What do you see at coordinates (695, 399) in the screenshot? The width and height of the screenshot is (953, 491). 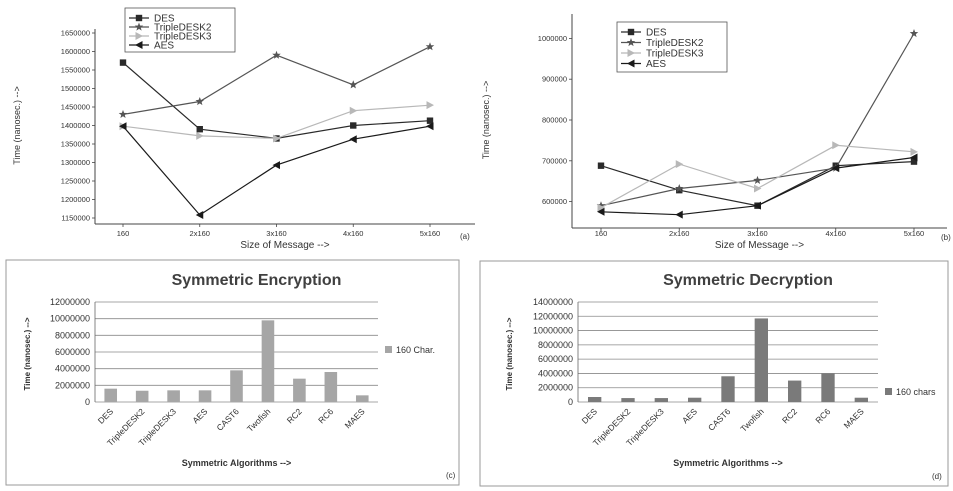 I see `bar-aes` at bounding box center [695, 399].